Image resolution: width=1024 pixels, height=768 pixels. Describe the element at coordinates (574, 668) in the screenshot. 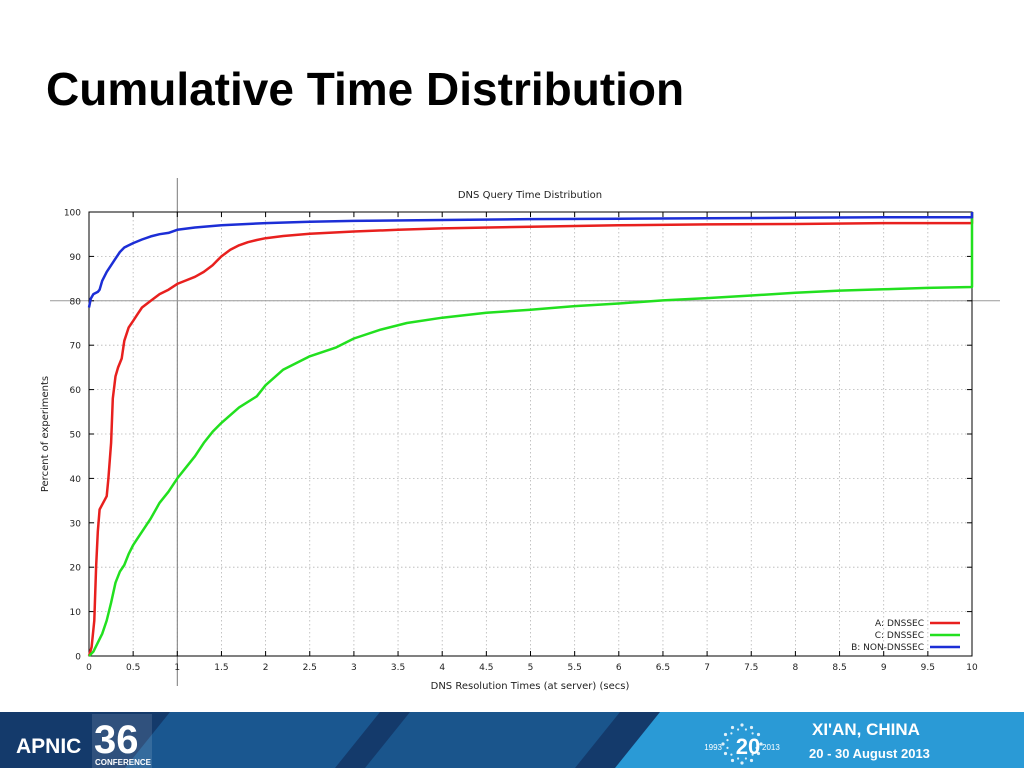

I see `x-tick-label: 5.5` at that location.